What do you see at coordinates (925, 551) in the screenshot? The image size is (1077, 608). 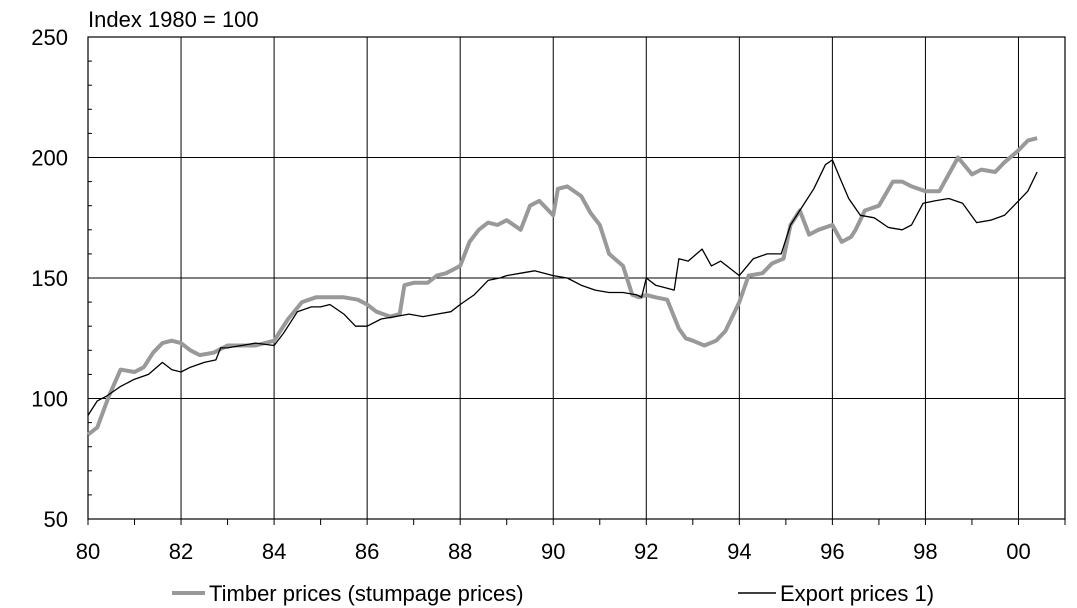 I see `x-tick-label: 98` at bounding box center [925, 551].